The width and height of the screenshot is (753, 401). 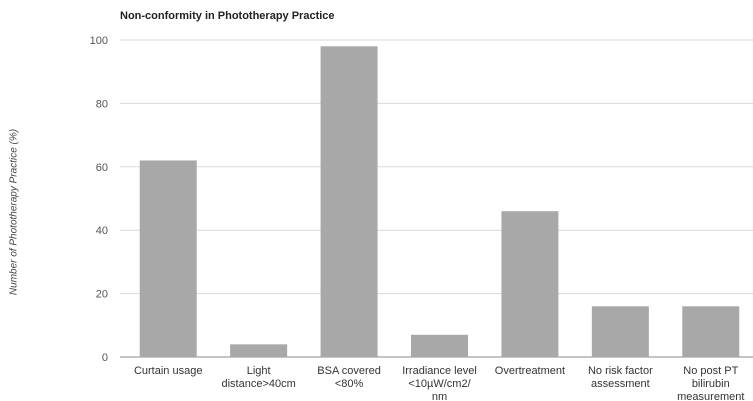 What do you see at coordinates (710, 383) in the screenshot?
I see `x-tick-label: No post PT bilirubin measurement` at bounding box center [710, 383].